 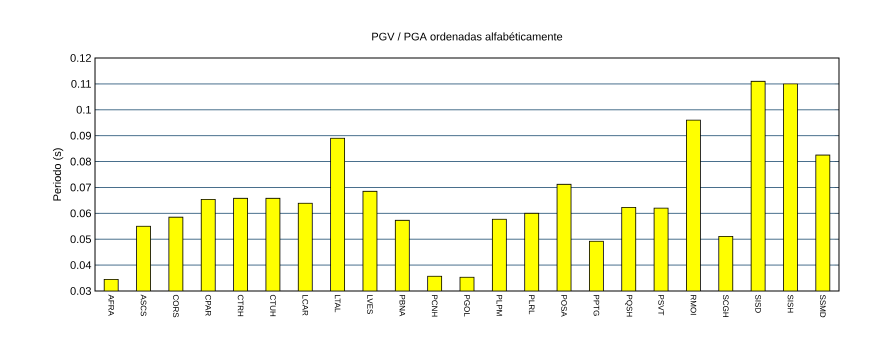 I want to click on y-axis-title: Periodo (s), so click(x=58, y=174).